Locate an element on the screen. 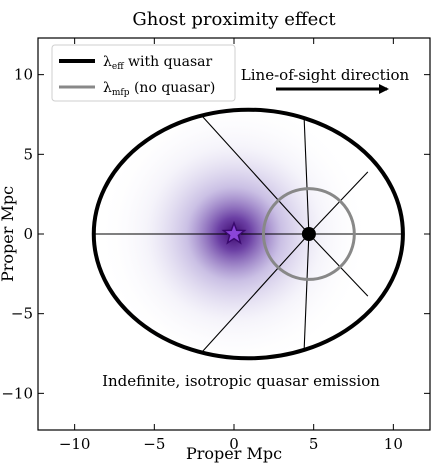  x-tick-label: −5 is located at coordinates (154, 444).